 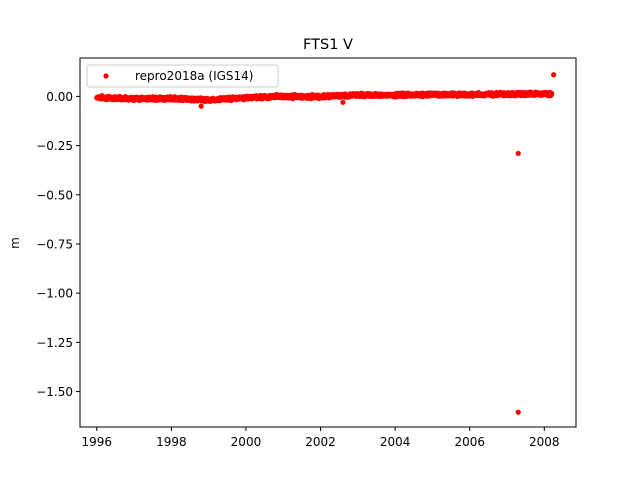 I want to click on y-tick-label: −1.50, so click(x=54, y=392).